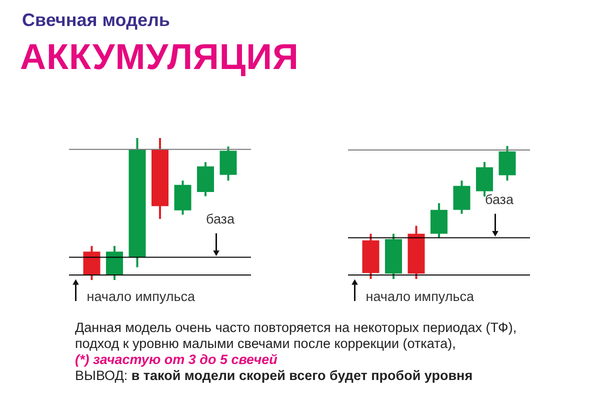  What do you see at coordinates (274, 375) in the screenshot?
I see `text: ВЫВОД: в такой модели скорей всего будет пробой уровня` at bounding box center [274, 375].